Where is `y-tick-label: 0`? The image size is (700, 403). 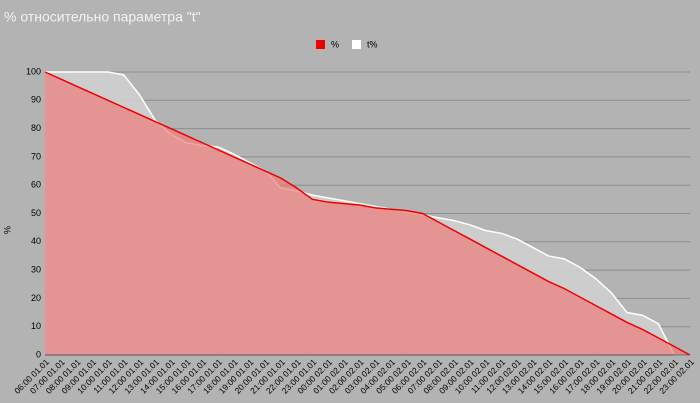 y-tick-label: 0 is located at coordinates (38, 354).